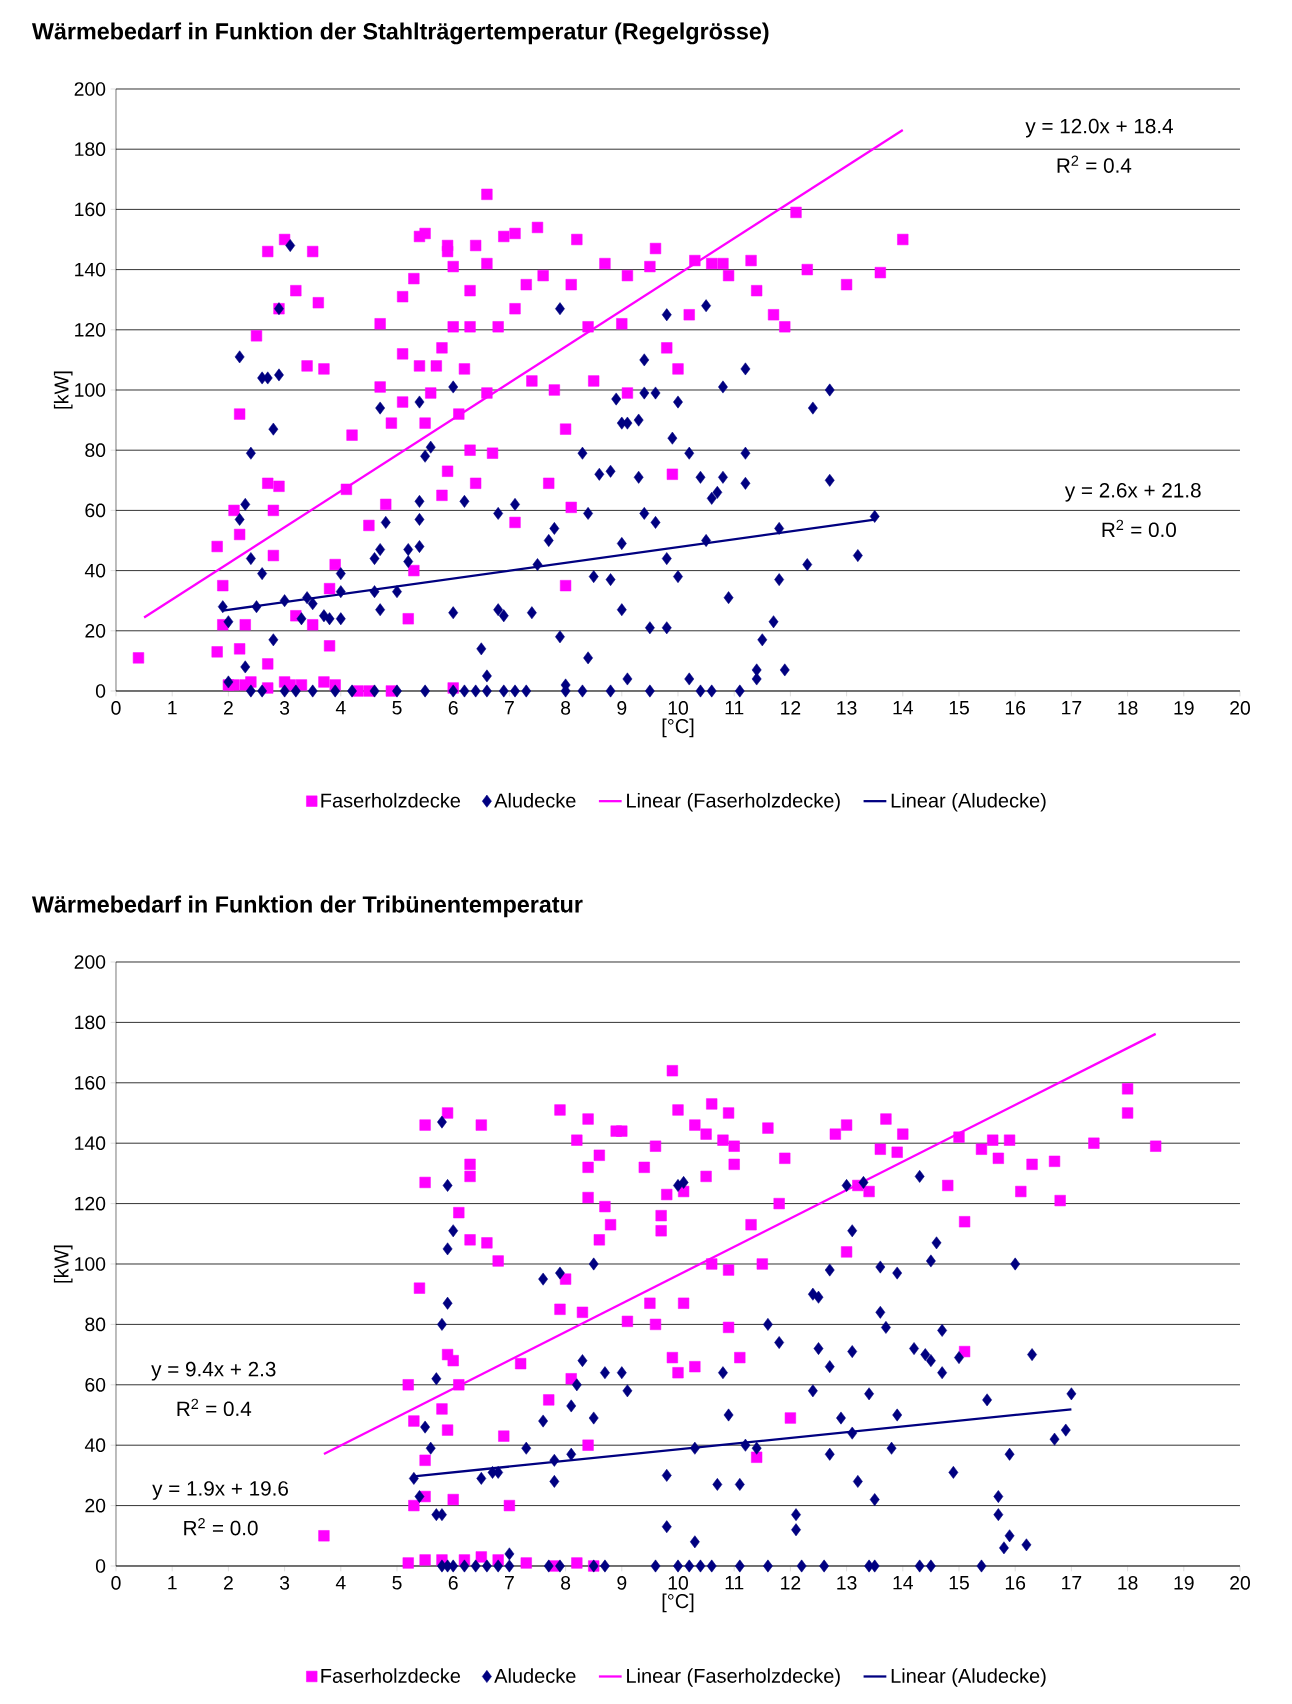  I want to click on annotation: y = 1.9x + 19.6, so click(220, 1490).